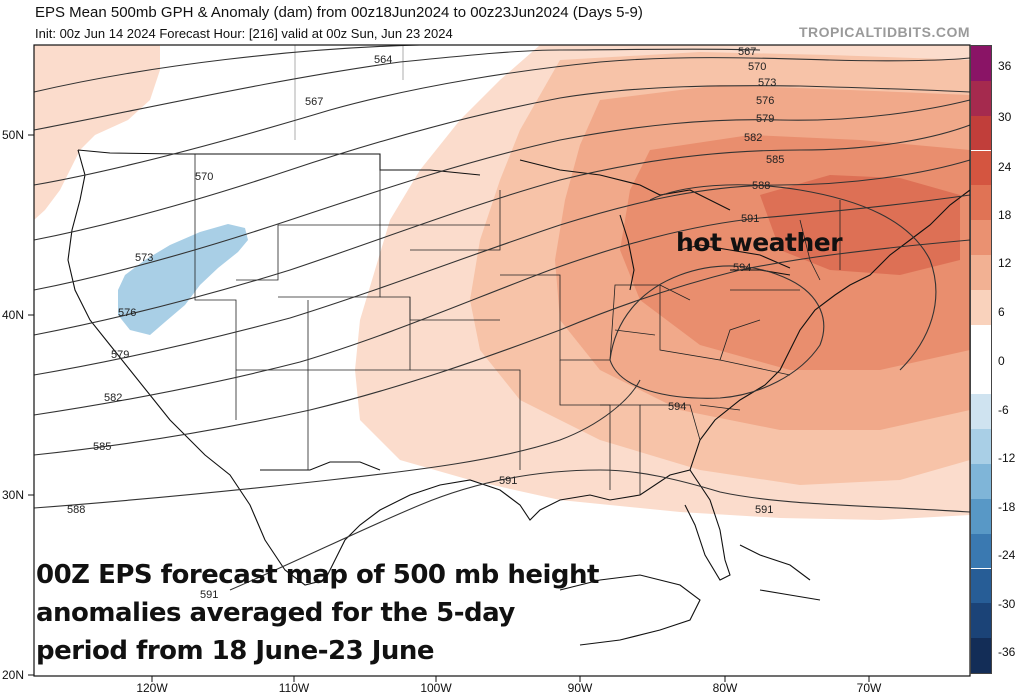 The height and width of the screenshot is (696, 1024). I want to click on latitude-label: 20N, so click(13, 675).